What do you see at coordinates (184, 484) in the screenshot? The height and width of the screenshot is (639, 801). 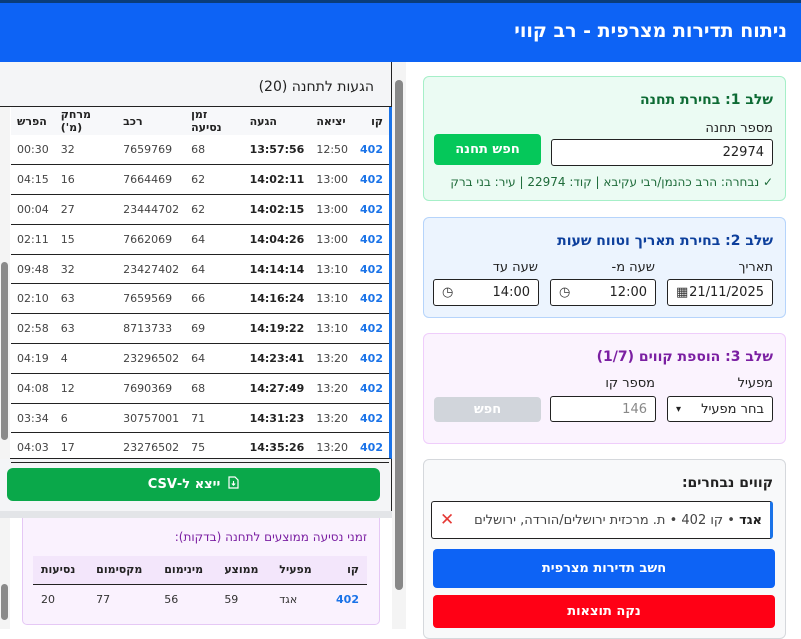 I see `export-csv-label: ייצא ל-CSV` at bounding box center [184, 484].